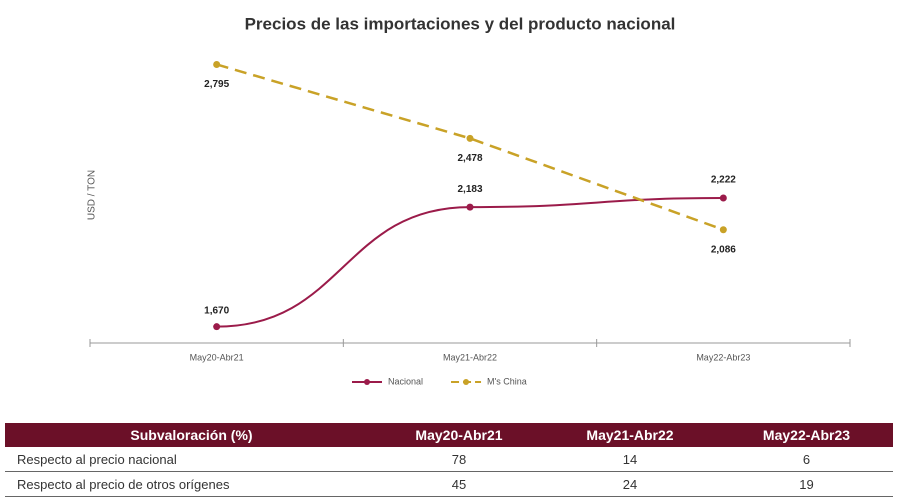  What do you see at coordinates (191, 459) in the screenshot?
I see `cell: Respecto al precio nacional` at bounding box center [191, 459].